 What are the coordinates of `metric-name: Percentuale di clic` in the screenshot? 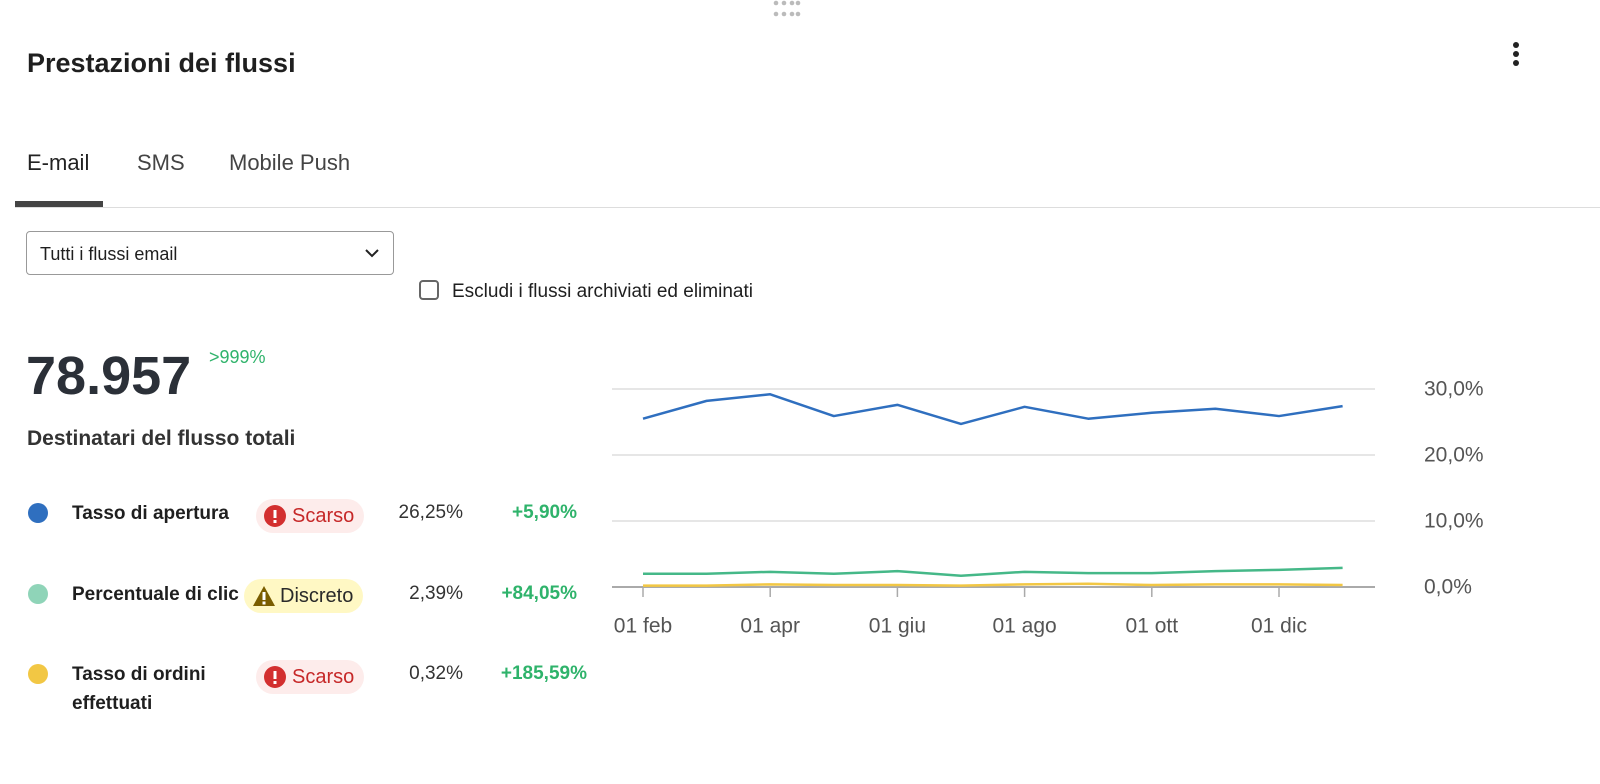 It's located at (155, 594).